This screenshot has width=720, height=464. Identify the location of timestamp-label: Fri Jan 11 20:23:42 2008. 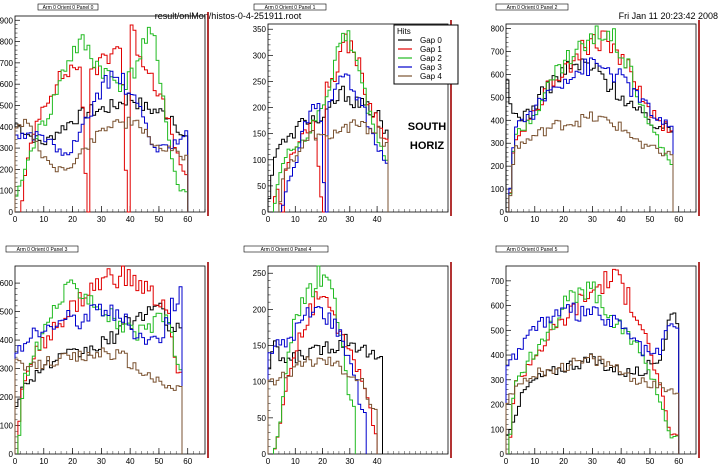
(668, 16).